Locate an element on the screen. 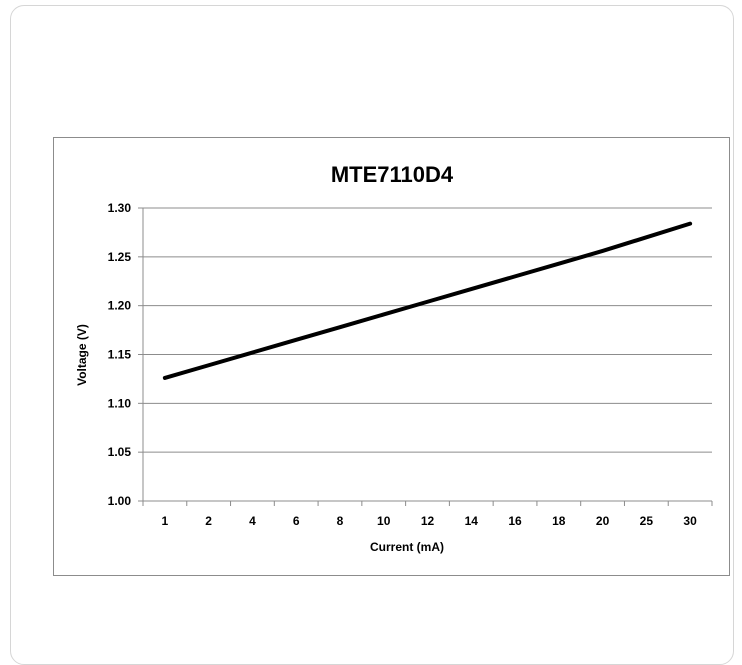 This screenshot has width=742, height=665. y-tick-label: 1.25 is located at coordinates (120, 257).